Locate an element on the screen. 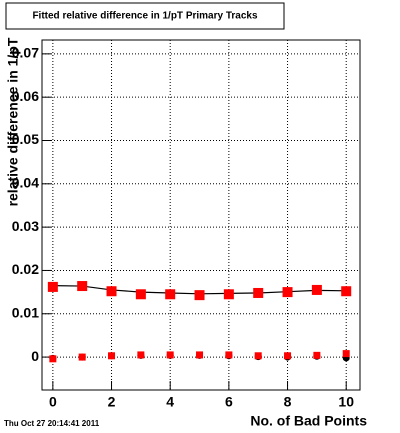 This screenshot has height=433, width=400. timestamp: Thu Oct 27 20:14:41 2011 is located at coordinates (52, 423).